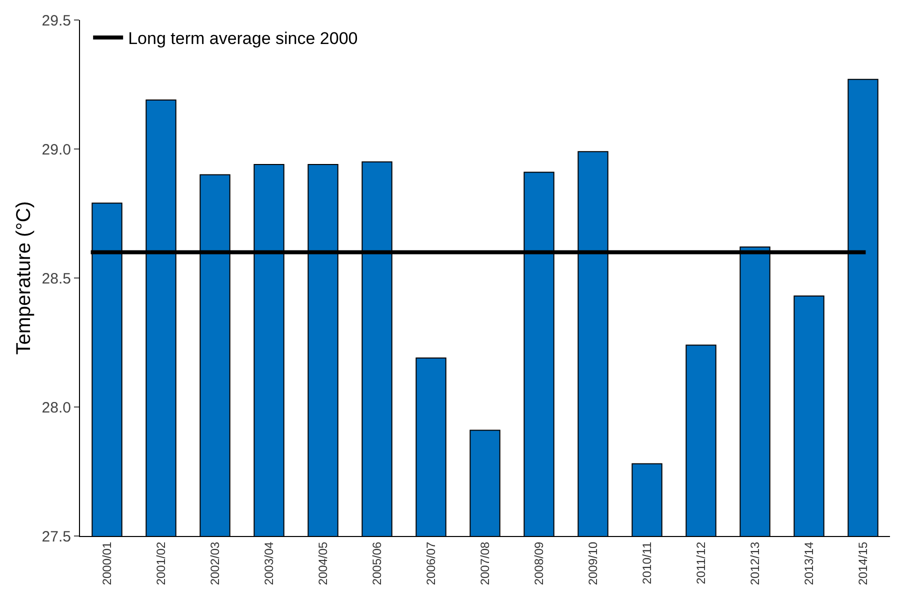 This screenshot has height=614, width=910. Describe the element at coordinates (377, 563) in the screenshot. I see `x-tick-label: 2005/06` at that location.